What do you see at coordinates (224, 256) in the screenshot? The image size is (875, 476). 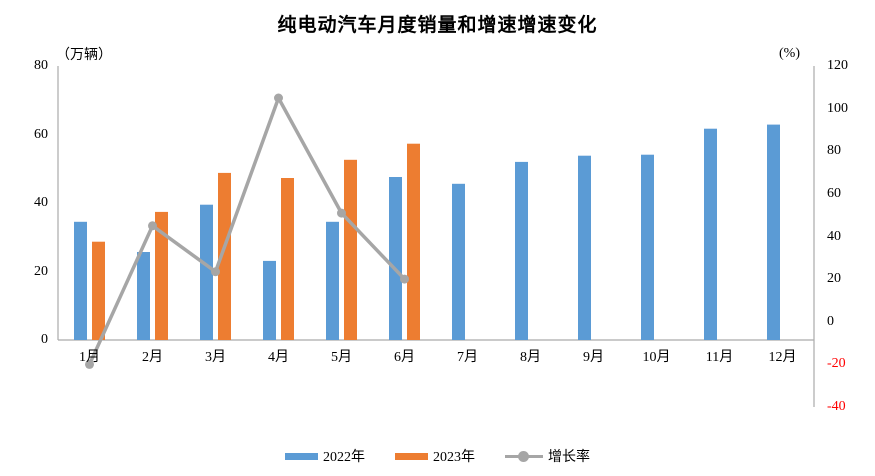 I see `bar-2023年-3月` at bounding box center [224, 256].